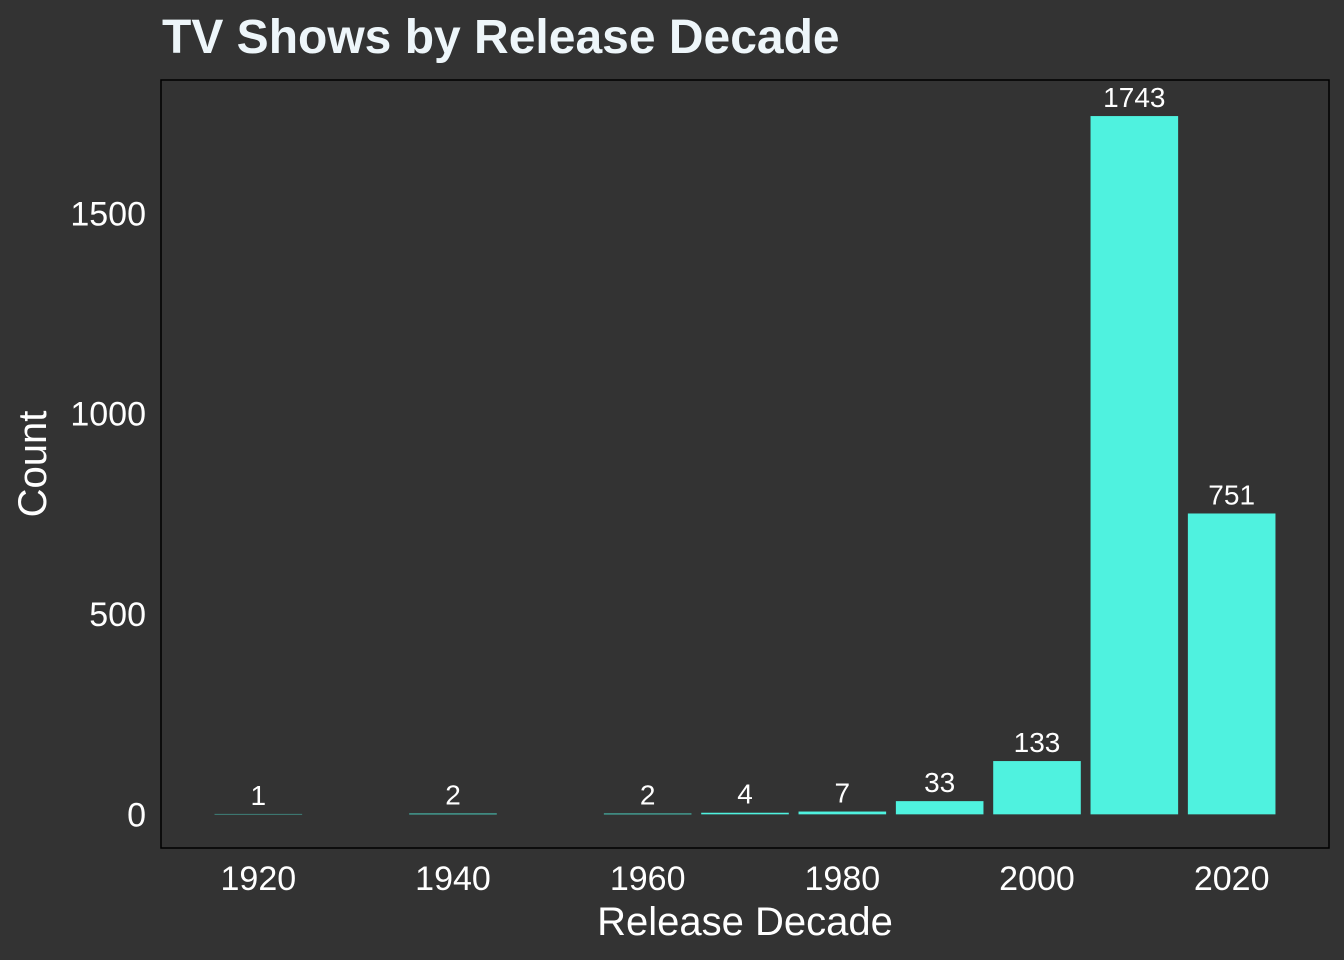 This screenshot has width=1344, height=960. What do you see at coordinates (745, 794) in the screenshot?
I see `data-label-1970: 4` at bounding box center [745, 794].